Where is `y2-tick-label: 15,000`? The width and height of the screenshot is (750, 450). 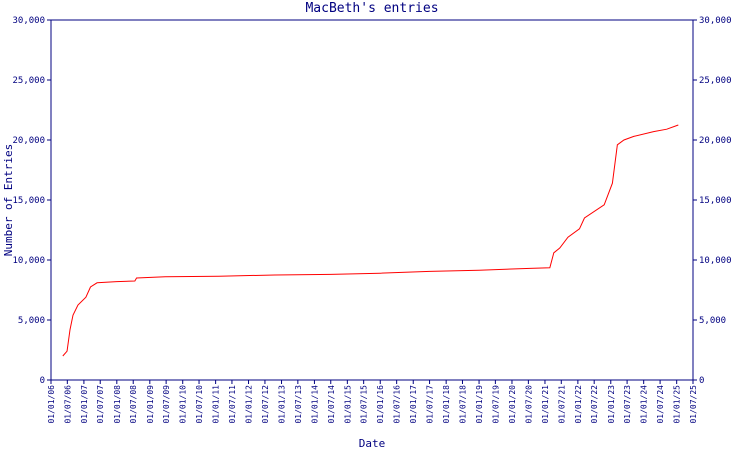
y2-tick-label: 15,000 is located at coordinates (715, 201).